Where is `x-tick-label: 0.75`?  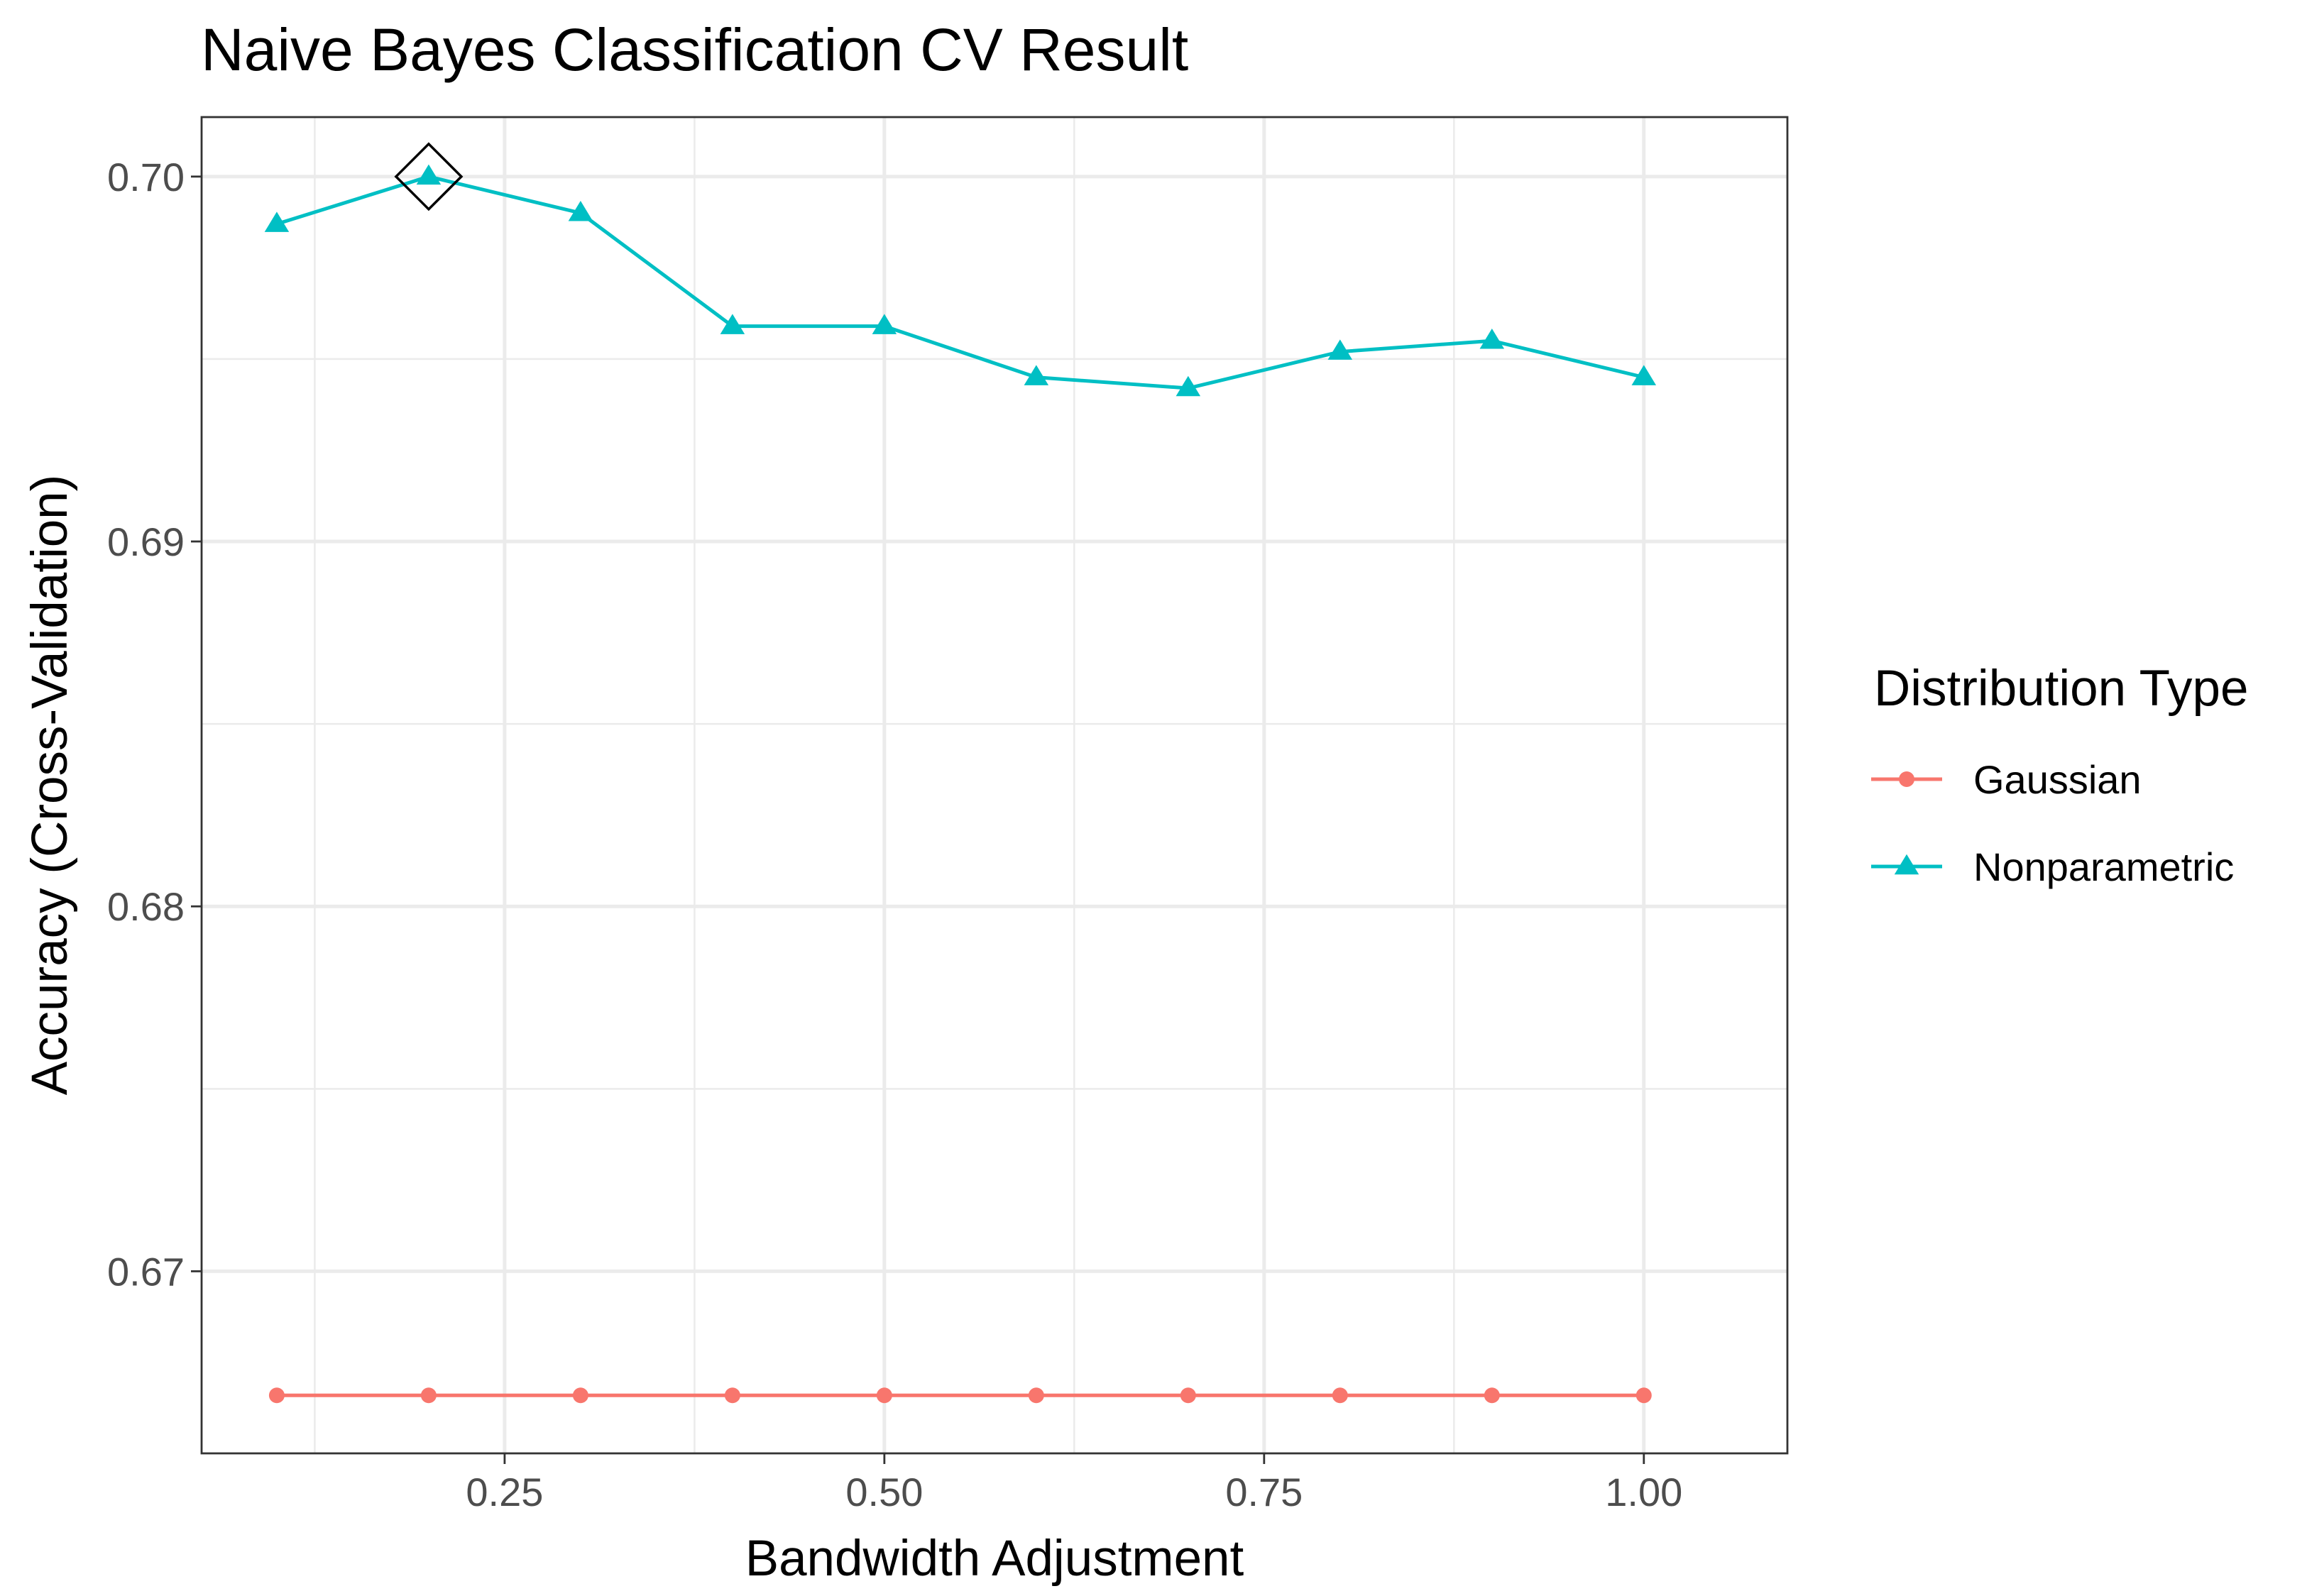 x-tick-label: 0.75 is located at coordinates (1264, 1492).